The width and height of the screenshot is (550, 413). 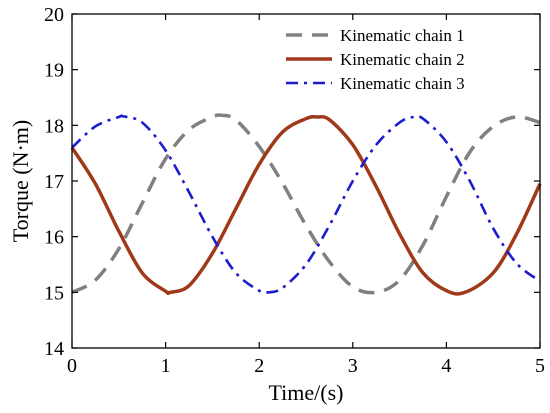 What do you see at coordinates (54, 349) in the screenshot?
I see `y-tick-label: 14` at bounding box center [54, 349].